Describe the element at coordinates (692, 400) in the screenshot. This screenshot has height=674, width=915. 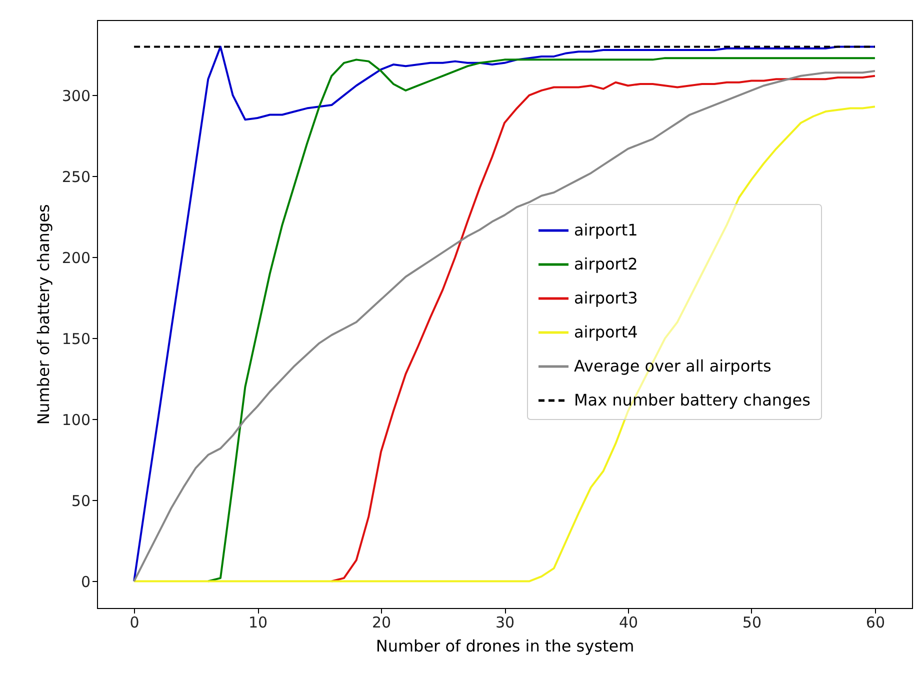
I see `legend-label: Max number battery changes` at that location.